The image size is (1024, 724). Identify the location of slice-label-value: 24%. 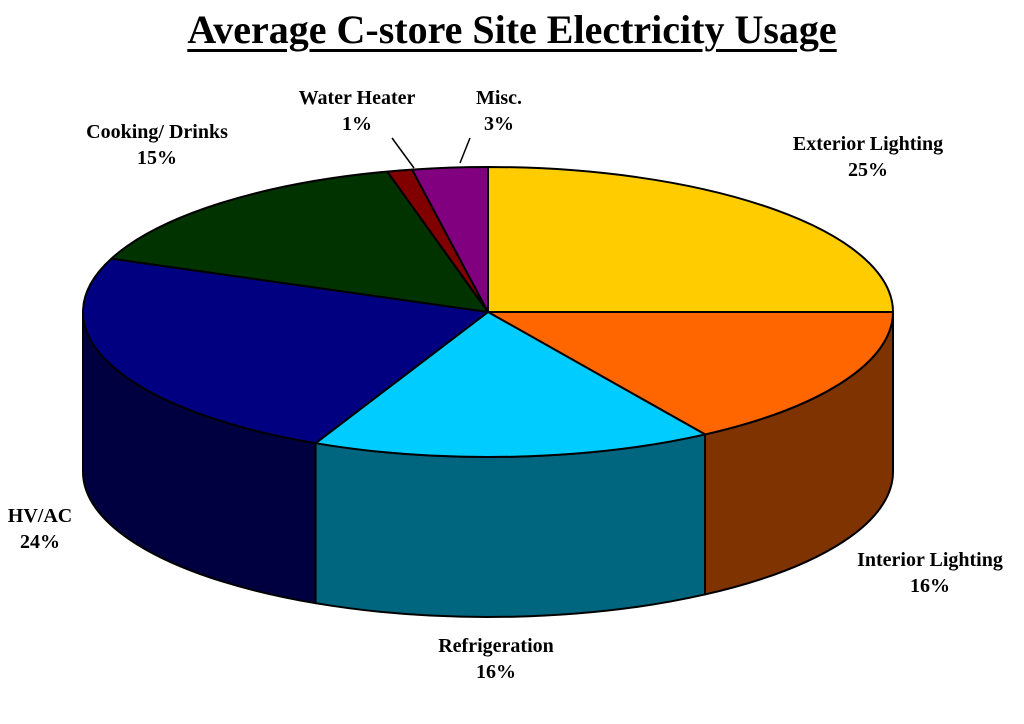
(40, 542).